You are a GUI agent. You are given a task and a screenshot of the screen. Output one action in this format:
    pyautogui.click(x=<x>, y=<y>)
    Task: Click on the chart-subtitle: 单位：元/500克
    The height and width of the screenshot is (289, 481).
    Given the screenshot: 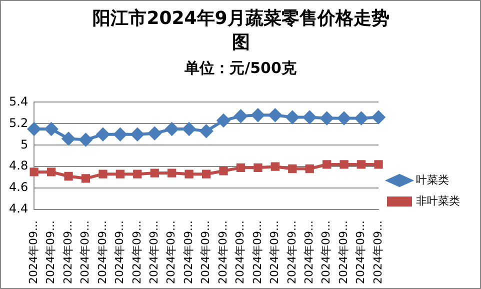 What is the action you would take?
    pyautogui.click(x=241, y=68)
    